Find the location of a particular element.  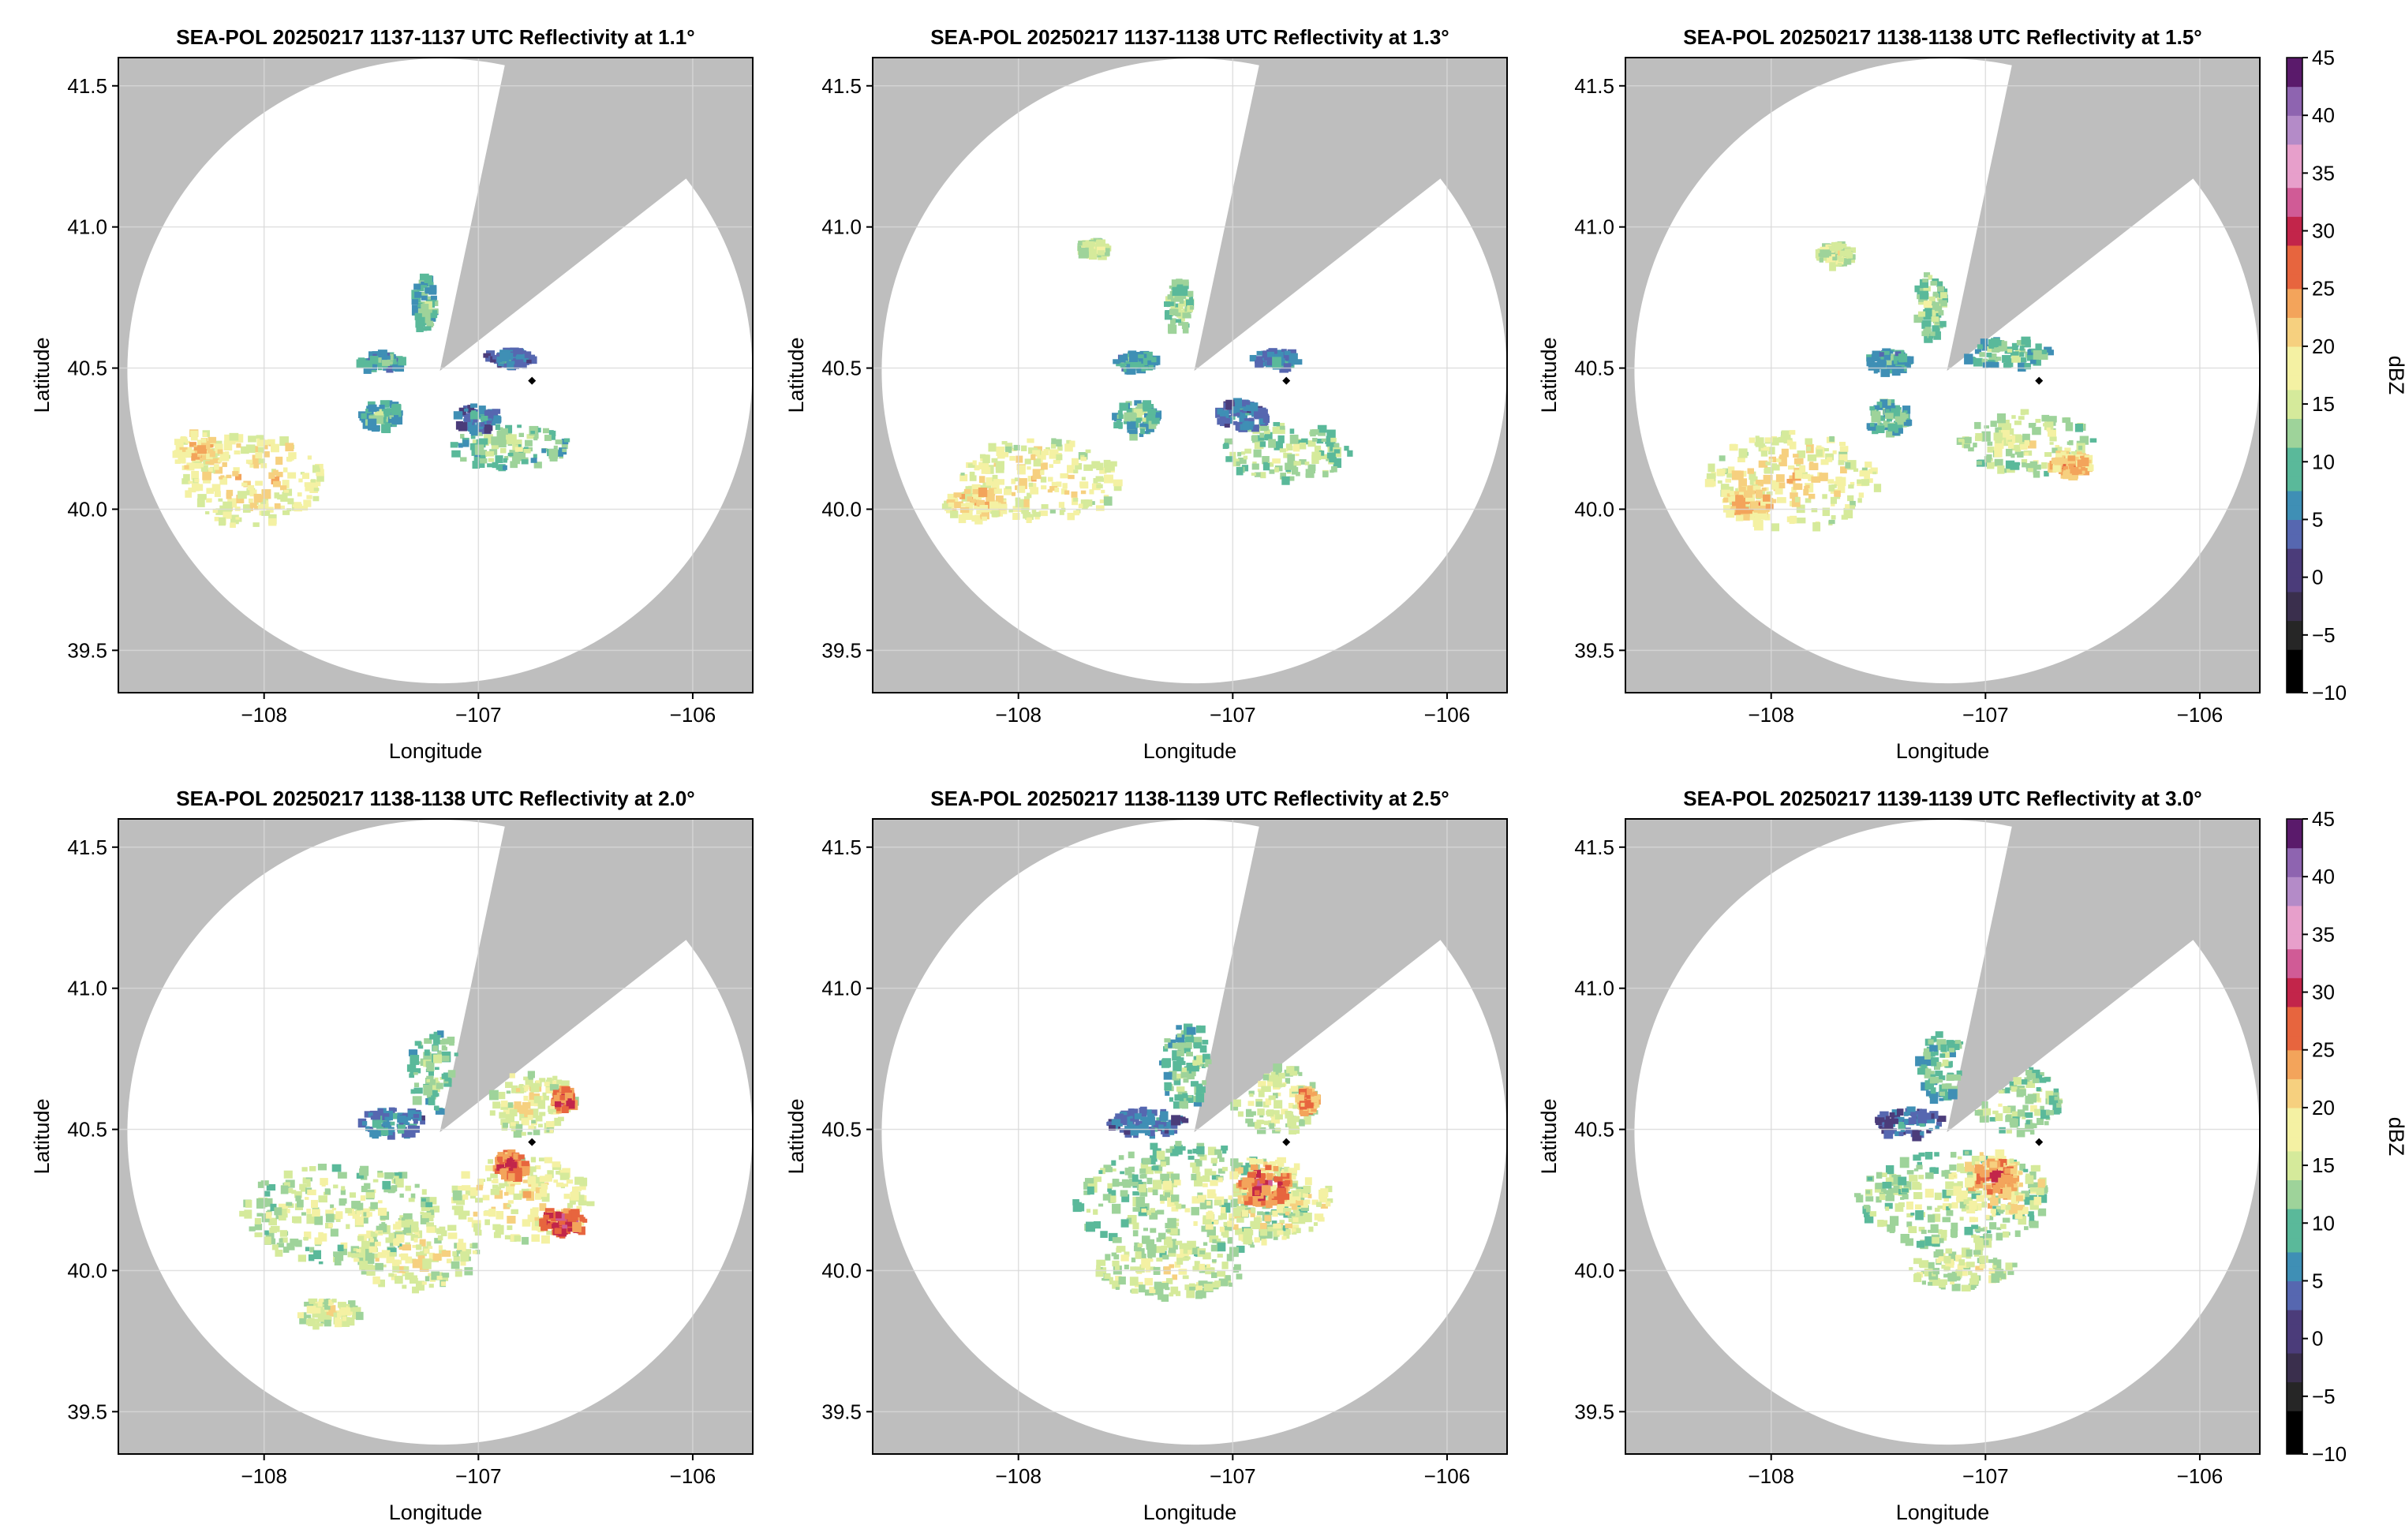

colorbar-tick-label: 20 is located at coordinates (2323, 346).